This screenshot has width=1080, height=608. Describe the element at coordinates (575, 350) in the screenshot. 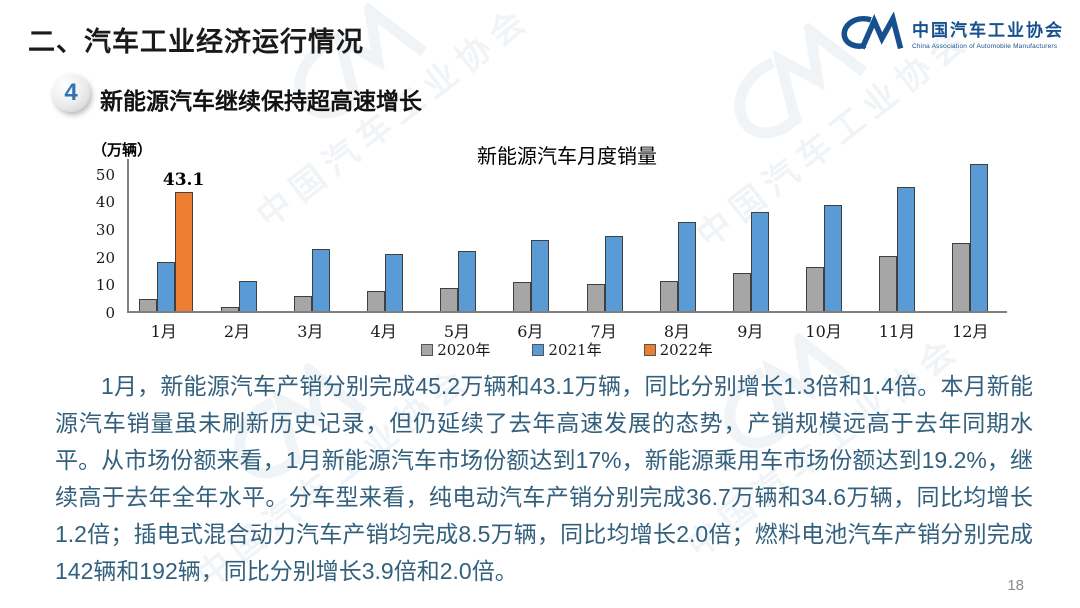

I see `legend-label-2021年: 2021年` at that location.